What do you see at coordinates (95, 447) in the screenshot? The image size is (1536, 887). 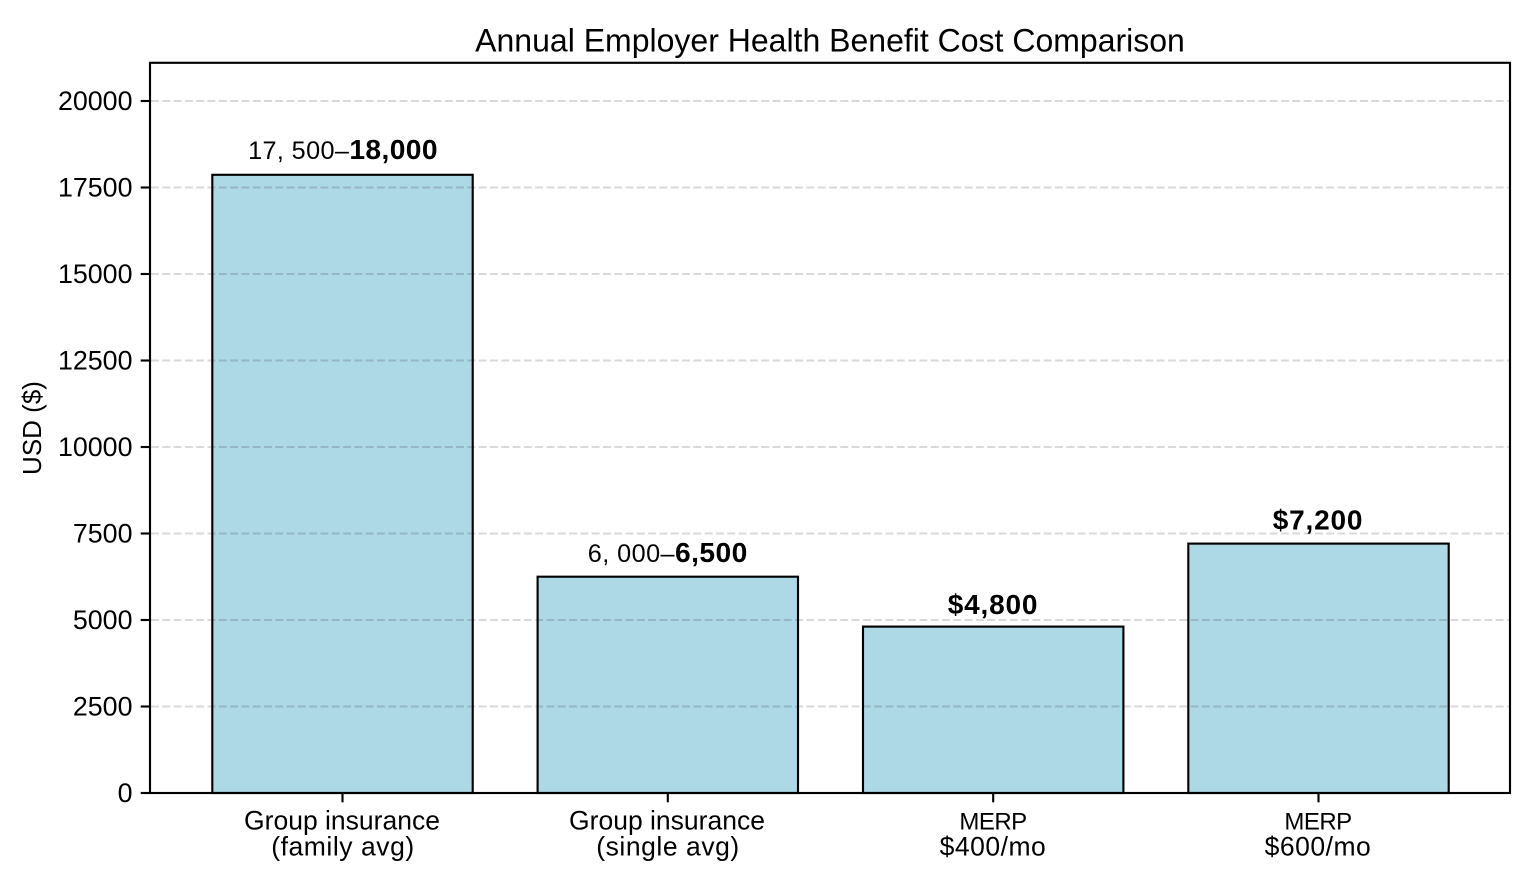 I see `svg-text: 10000` at bounding box center [95, 447].